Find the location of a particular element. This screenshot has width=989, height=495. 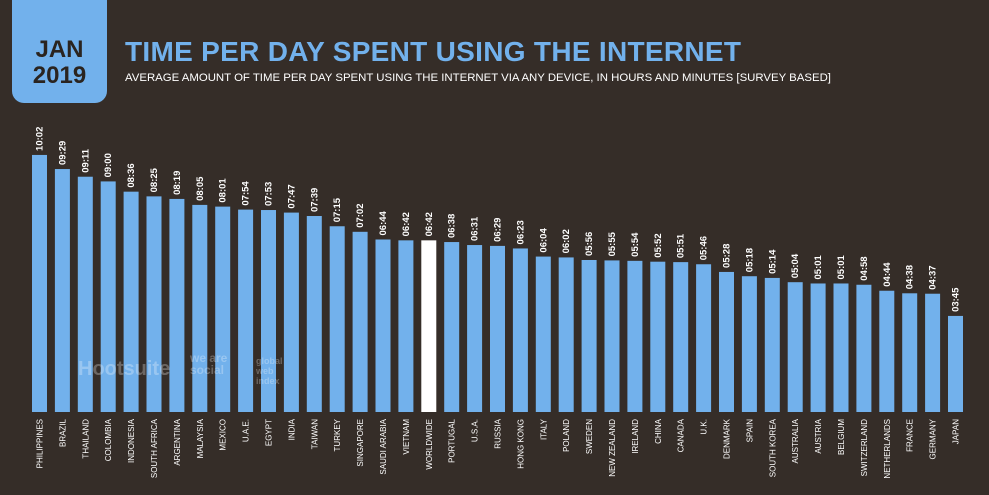

bar-u-k- is located at coordinates (704, 338).